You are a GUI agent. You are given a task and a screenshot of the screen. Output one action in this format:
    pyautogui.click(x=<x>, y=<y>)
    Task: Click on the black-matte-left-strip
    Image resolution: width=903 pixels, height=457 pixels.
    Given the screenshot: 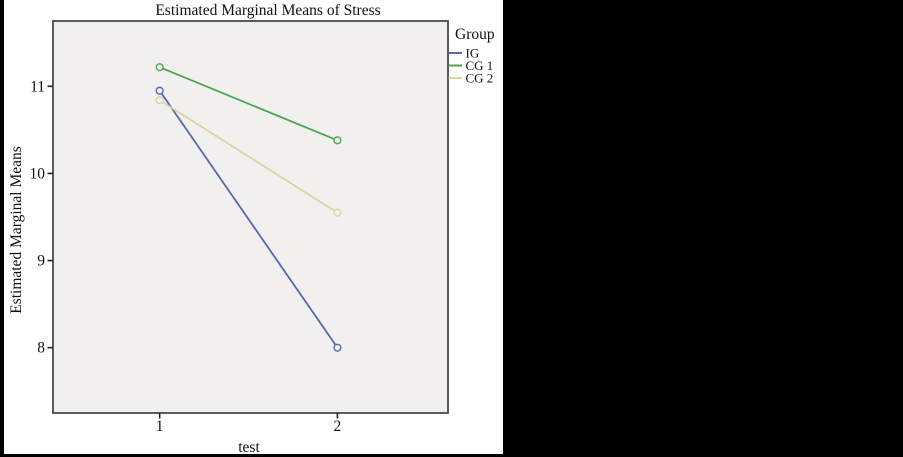 What is the action you would take?
    pyautogui.click(x=2, y=228)
    